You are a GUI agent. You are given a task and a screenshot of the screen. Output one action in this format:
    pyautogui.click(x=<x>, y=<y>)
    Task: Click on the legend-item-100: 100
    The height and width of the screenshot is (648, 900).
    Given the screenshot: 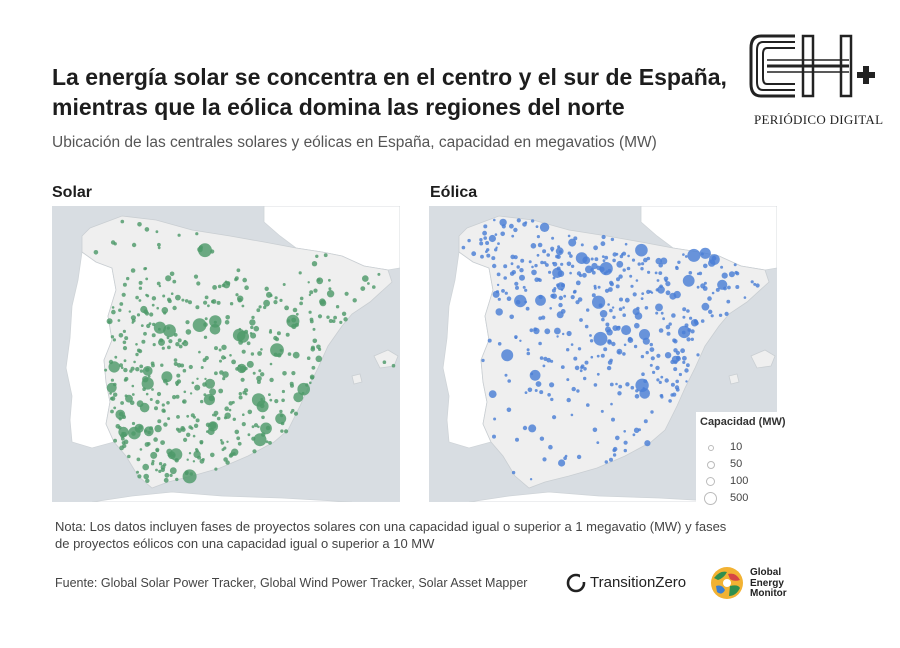 What is the action you would take?
    pyautogui.click(x=745, y=482)
    